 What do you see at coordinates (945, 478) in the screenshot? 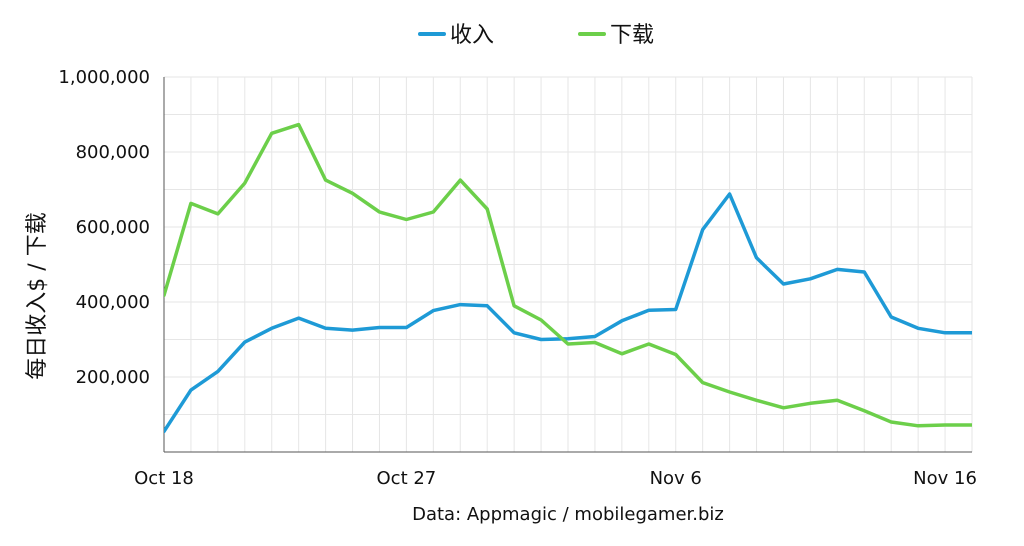
I see `x-tick-label: Nov 16` at bounding box center [945, 478].